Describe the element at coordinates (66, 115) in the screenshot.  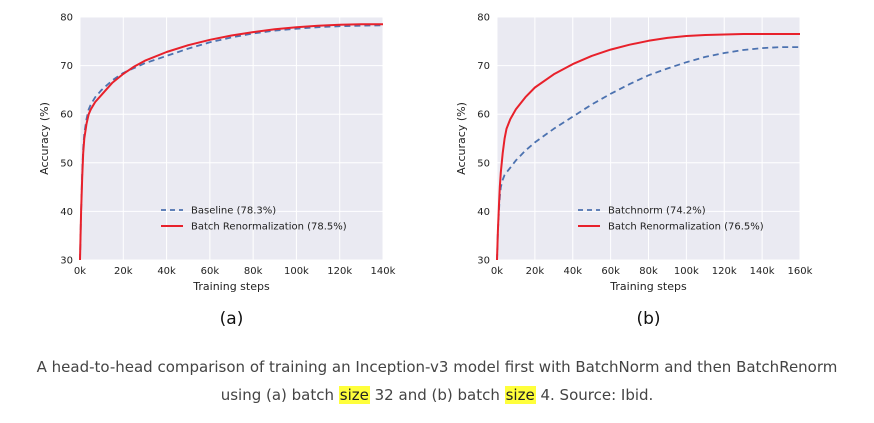
I see `y-tick-label-a-3: 60` at that location.